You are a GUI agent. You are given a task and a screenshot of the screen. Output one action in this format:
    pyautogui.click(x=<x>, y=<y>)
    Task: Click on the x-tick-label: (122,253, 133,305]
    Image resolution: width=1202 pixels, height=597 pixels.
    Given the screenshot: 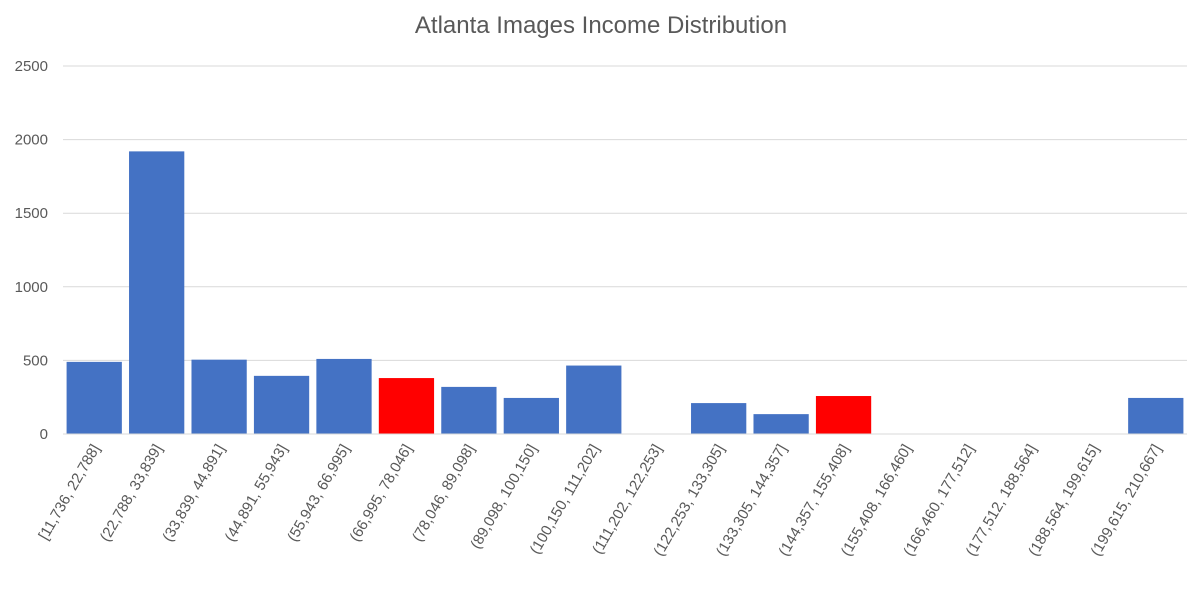 What is the action you would take?
    pyautogui.click(x=689, y=501)
    